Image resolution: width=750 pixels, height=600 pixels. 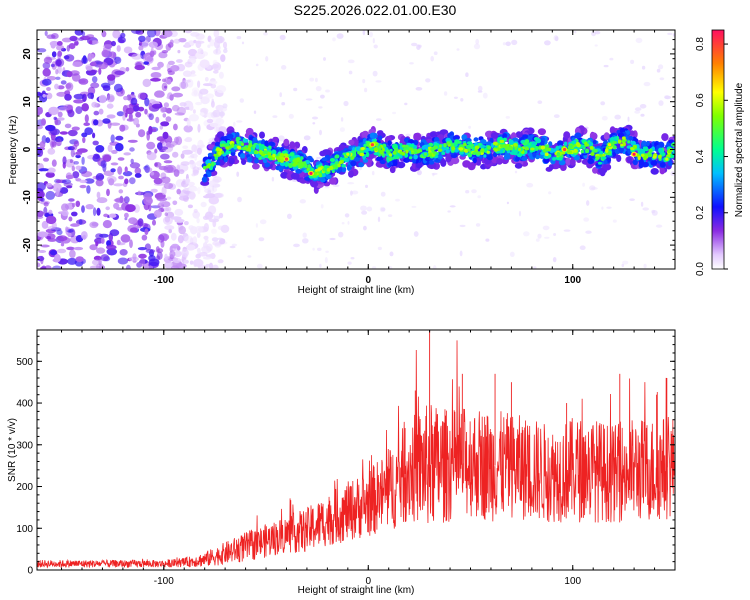 I want to click on y-tick-label: 400, so click(x=24, y=404).